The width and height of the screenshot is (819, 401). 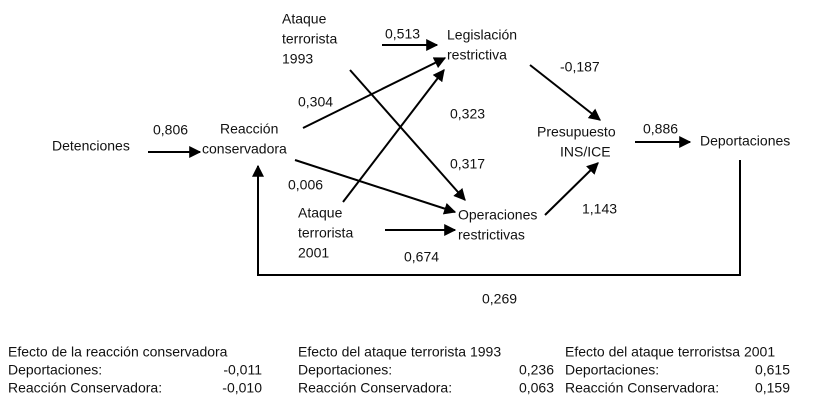 I want to click on node-label: Reacción, so click(x=249, y=129).